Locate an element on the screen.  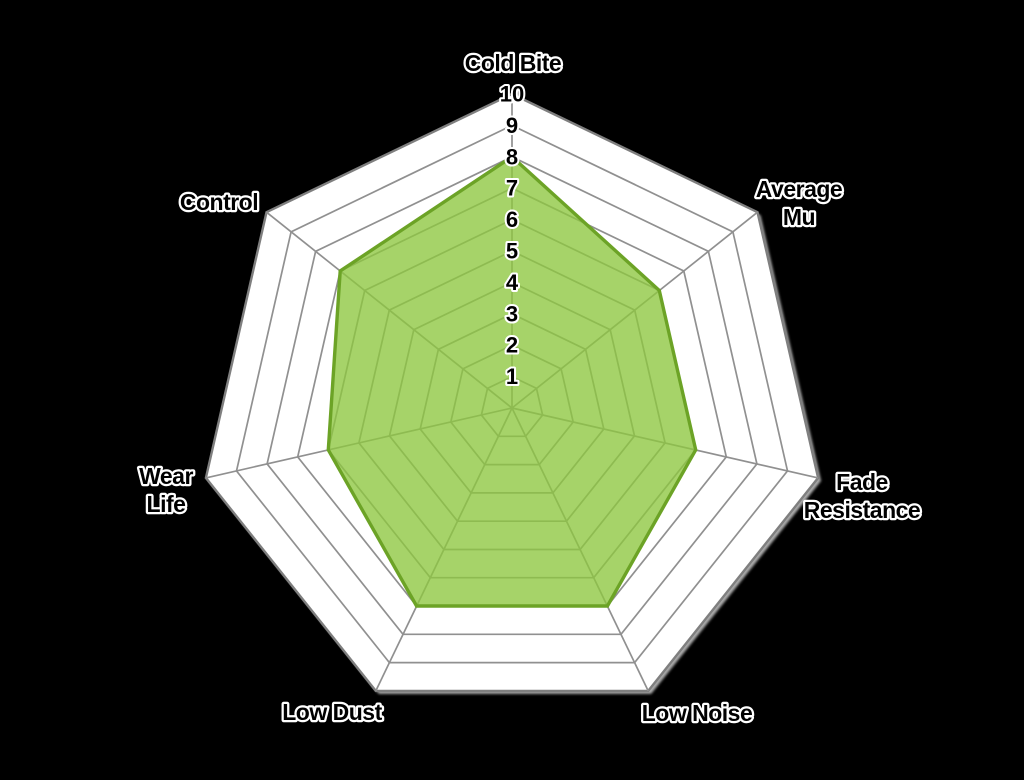
axis-label-group-3: Low Noise is located at coordinates (697, 713).